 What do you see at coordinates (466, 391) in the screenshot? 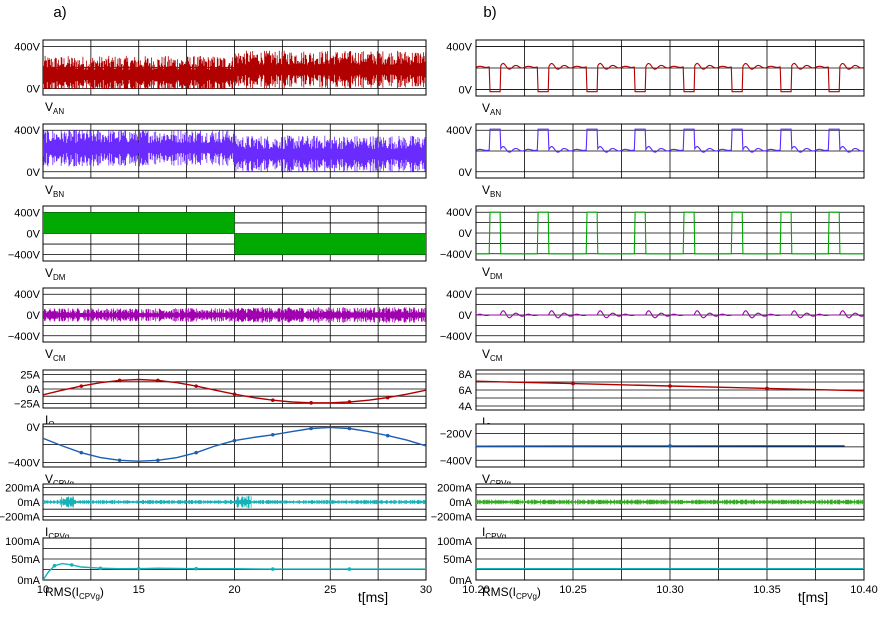
I see `y-tick-label: 6A` at bounding box center [466, 391].